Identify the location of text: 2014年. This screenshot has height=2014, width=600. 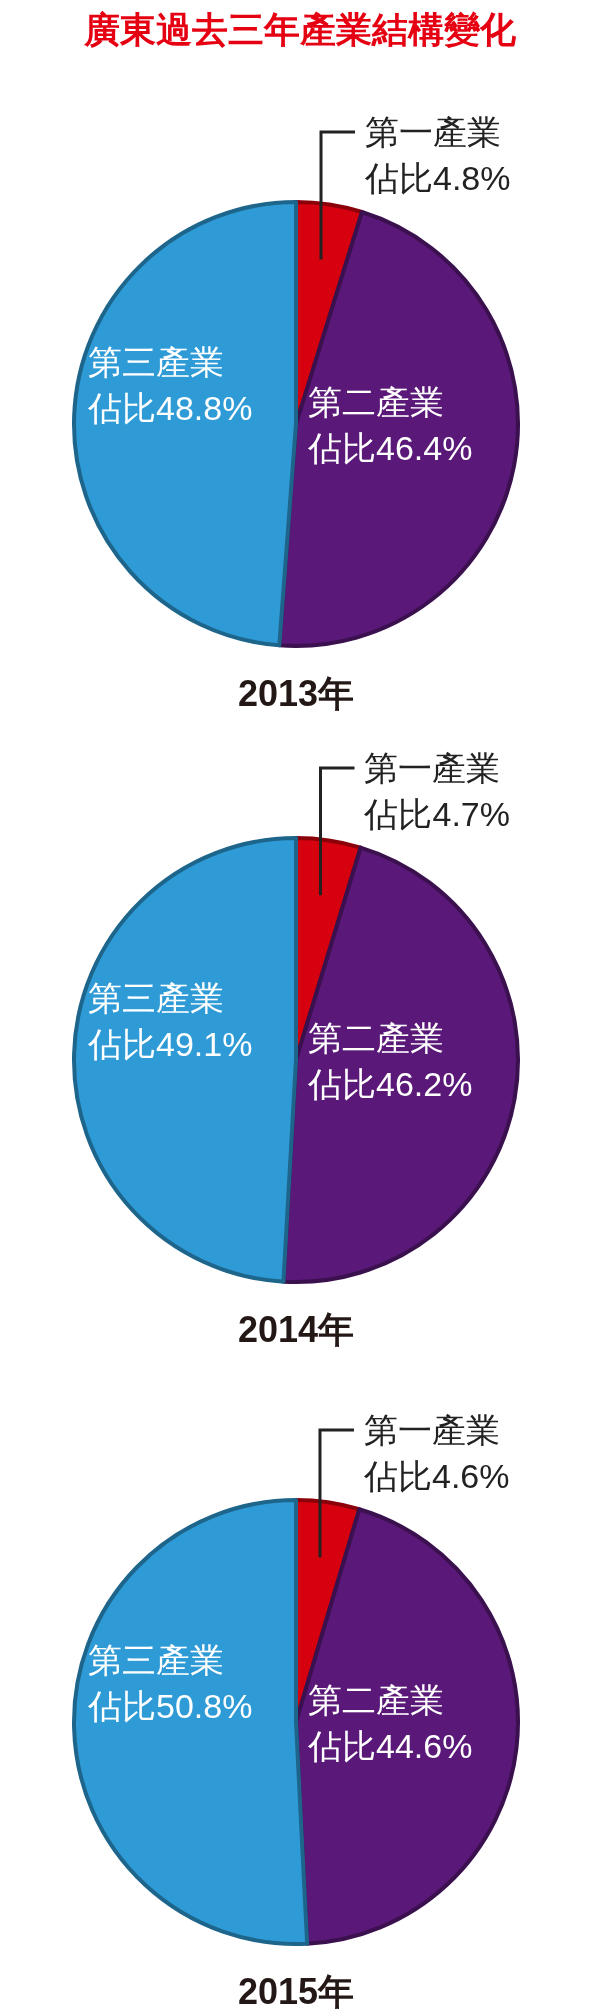
(296, 1329).